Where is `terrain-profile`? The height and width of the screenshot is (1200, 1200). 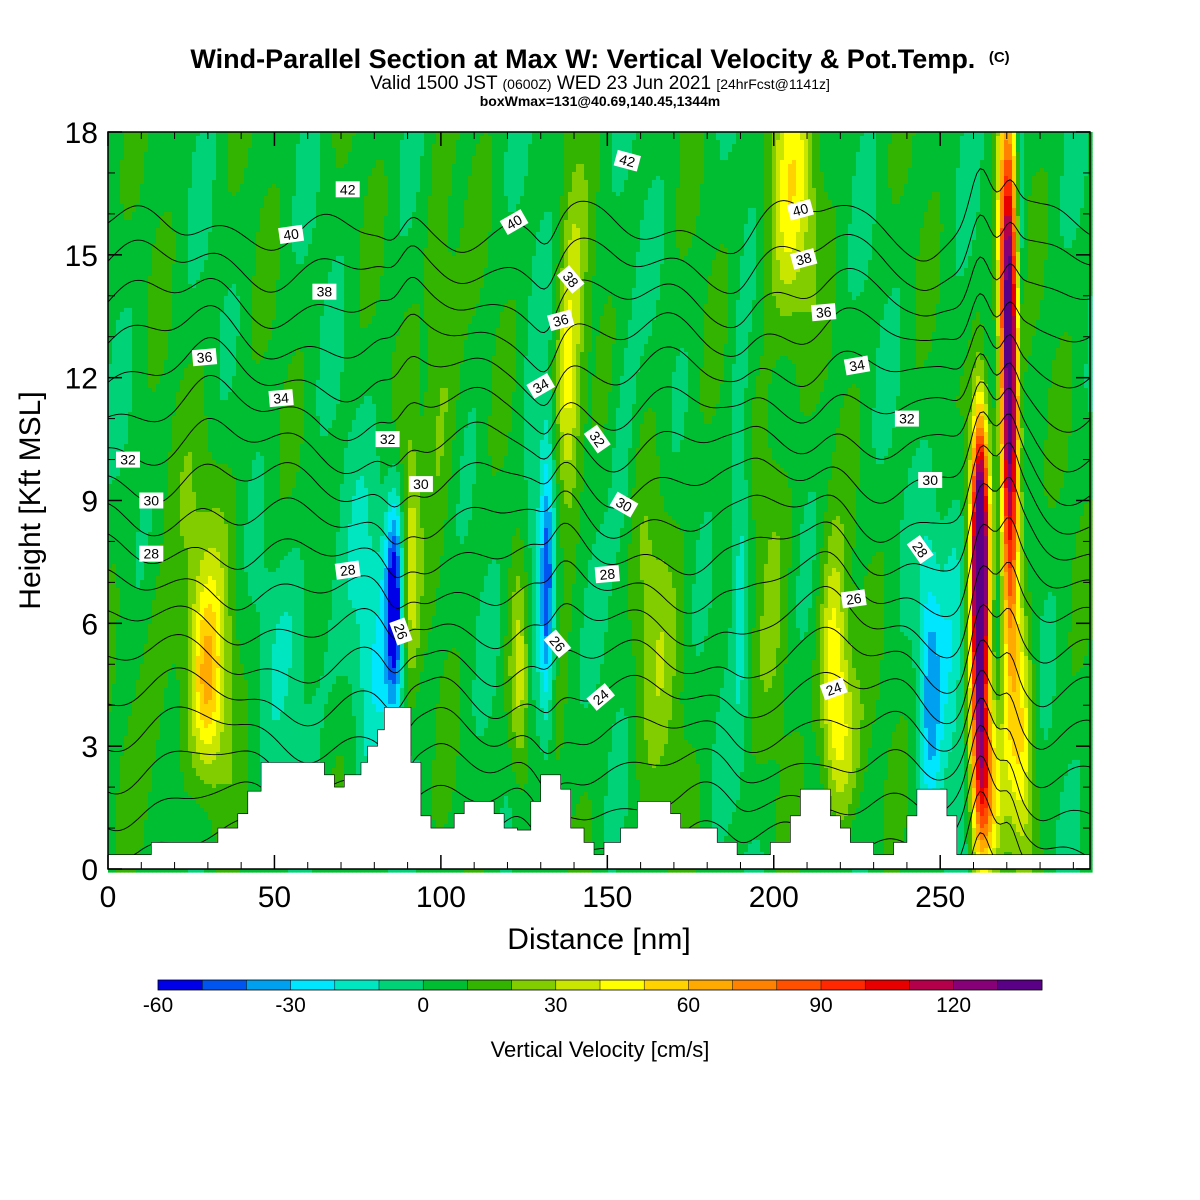 terrain-profile is located at coordinates (599, 788).